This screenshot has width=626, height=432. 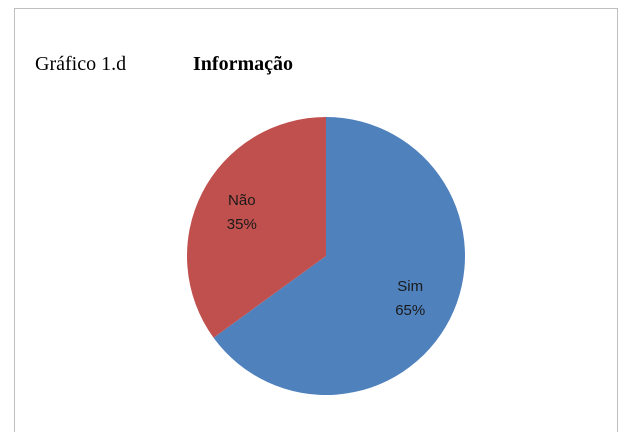 What do you see at coordinates (243, 64) in the screenshot?
I see `chart-title: Informação` at bounding box center [243, 64].